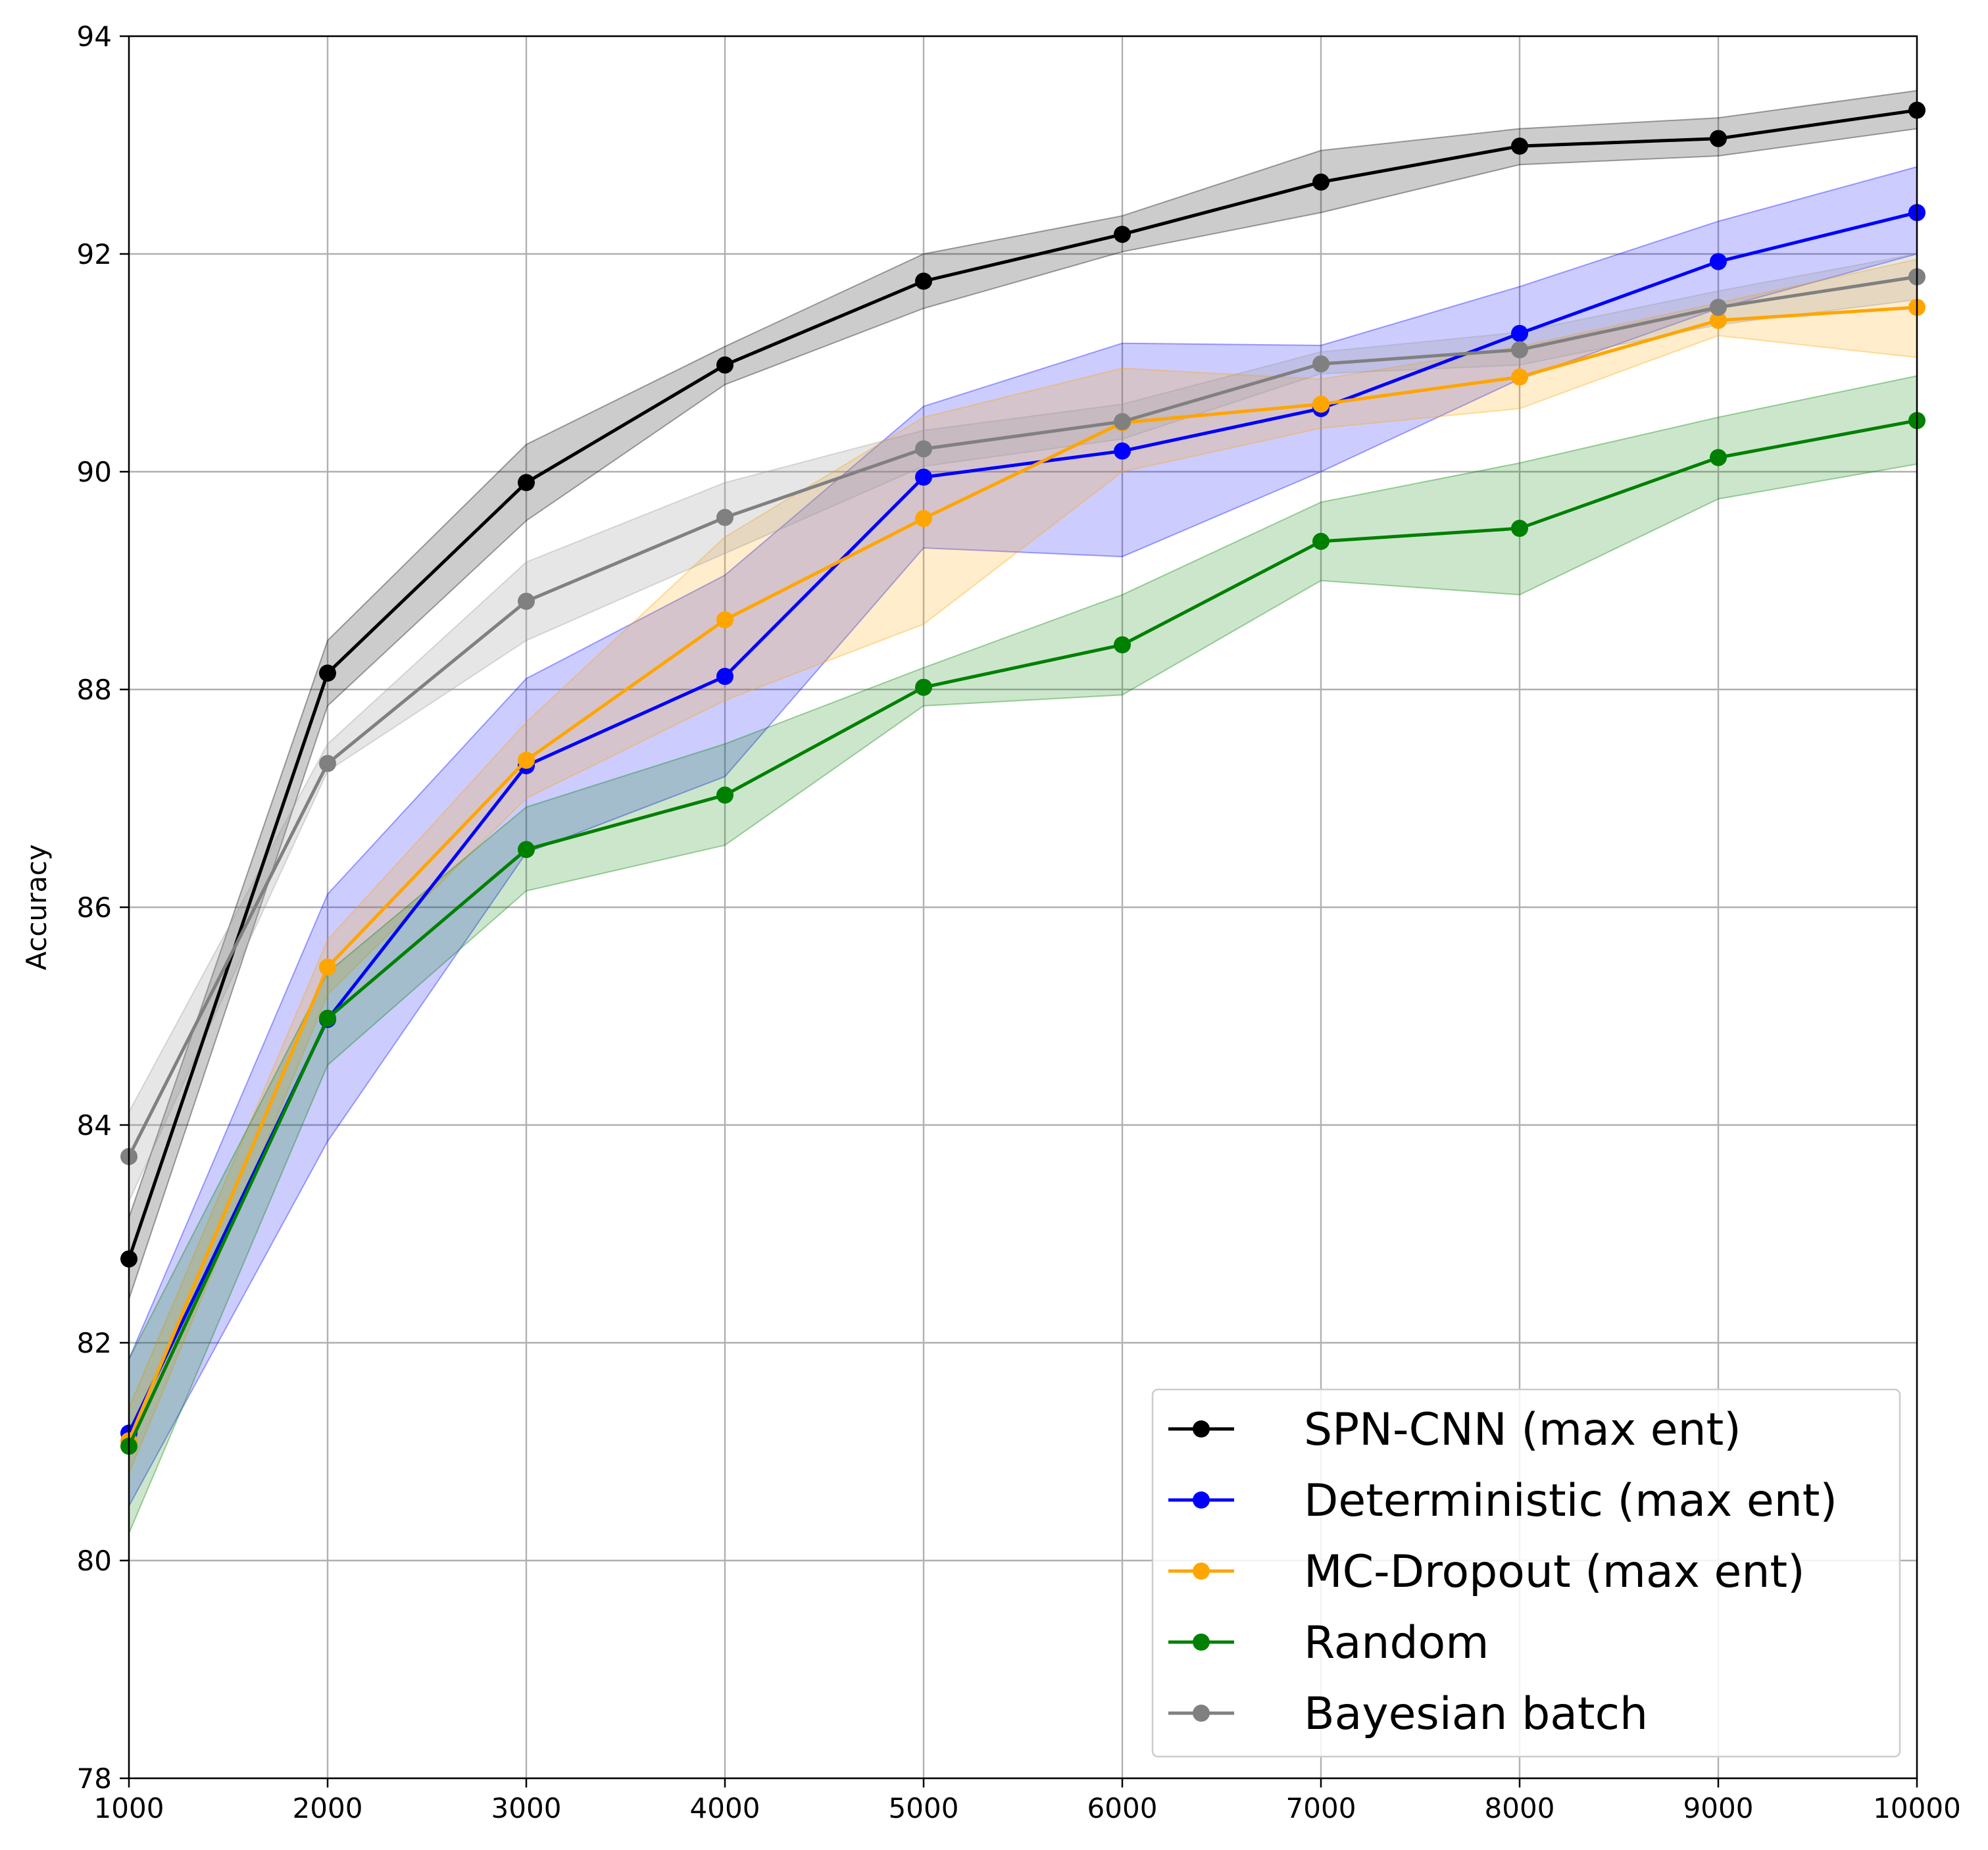 The height and width of the screenshot is (1850, 1988). Describe the element at coordinates (1719, 1808) in the screenshot. I see `x-tick-label: 9000` at that location.